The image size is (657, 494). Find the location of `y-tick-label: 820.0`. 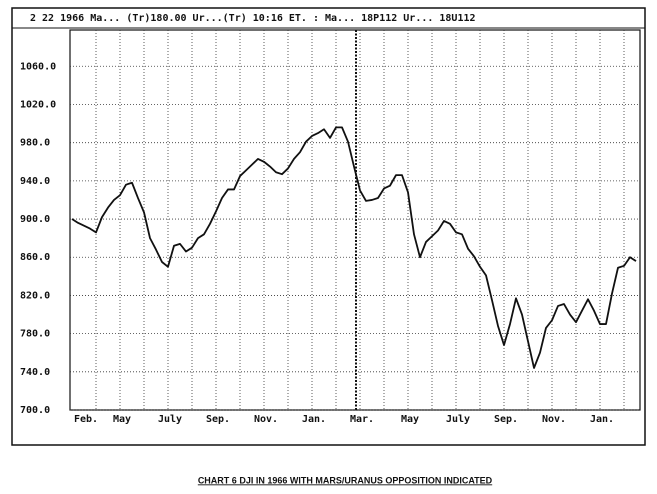

y-tick-label: 820.0 is located at coordinates (35, 295).